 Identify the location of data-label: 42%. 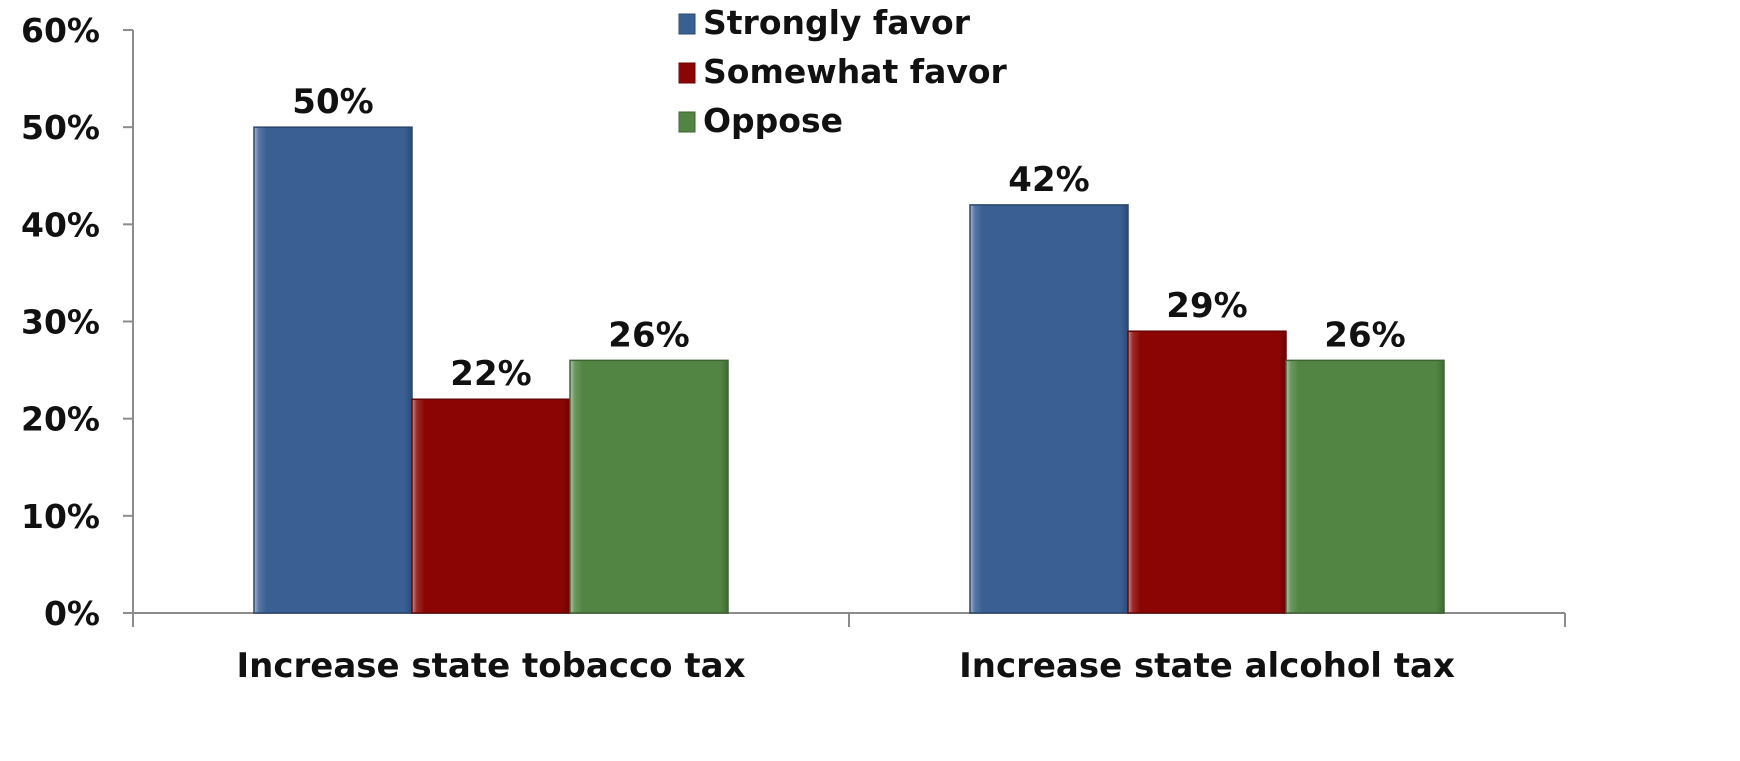
(1048, 180).